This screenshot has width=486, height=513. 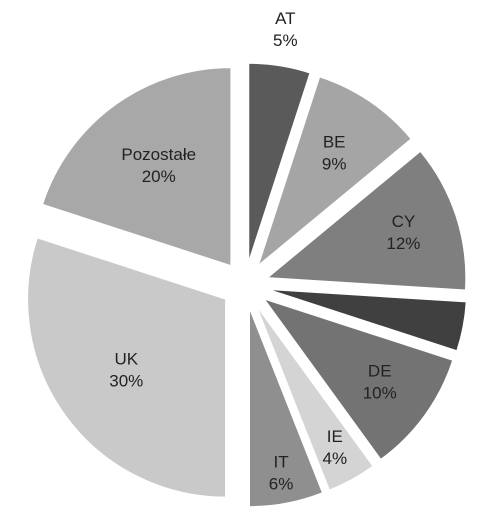 I want to click on value-label: 9%, so click(x=334, y=163).